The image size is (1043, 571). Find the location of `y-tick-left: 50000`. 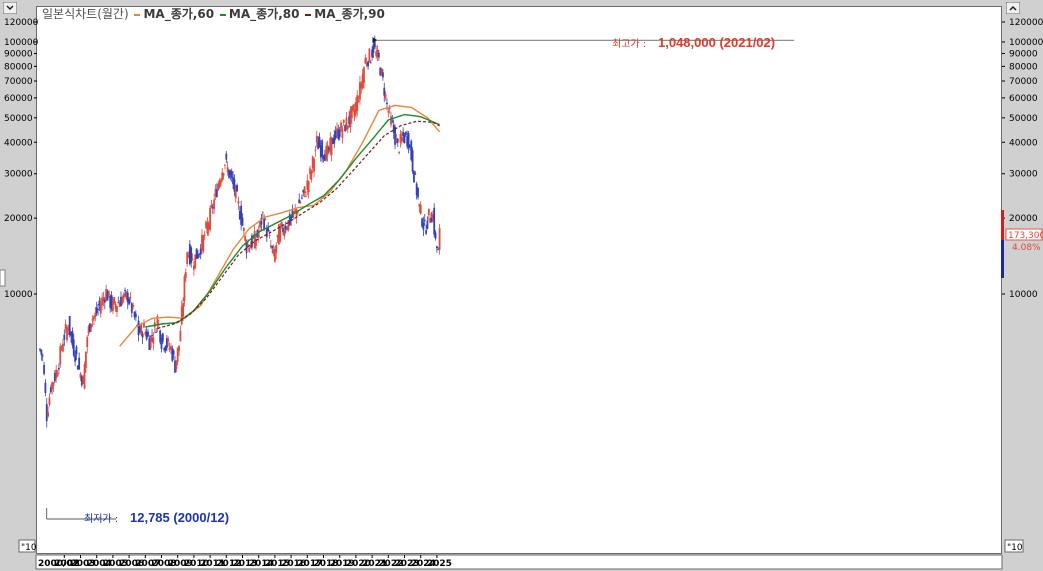

y-tick-left: 50000 is located at coordinates (18, 119).